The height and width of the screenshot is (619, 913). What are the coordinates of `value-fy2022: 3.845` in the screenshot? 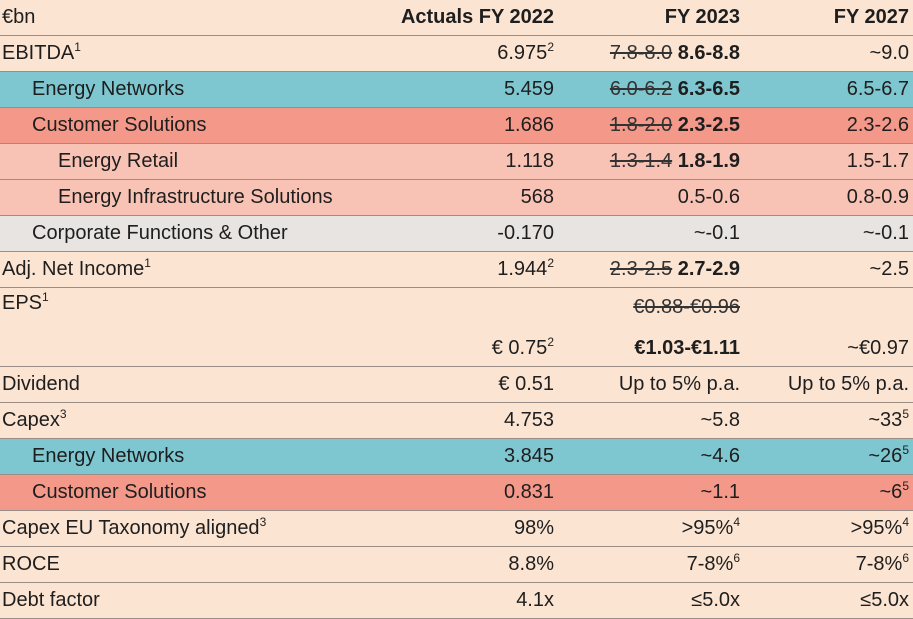 It's located at (459, 456).